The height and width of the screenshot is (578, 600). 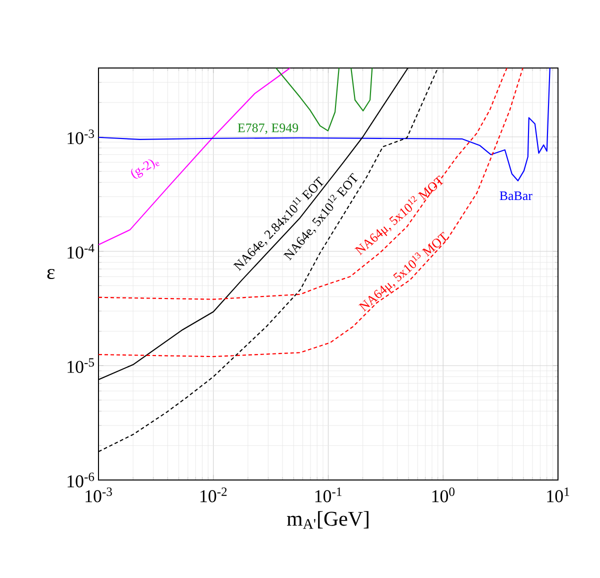 What do you see at coordinates (443, 495) in the screenshot?
I see `x-tick-label: 10$^{0}$` at bounding box center [443, 495].